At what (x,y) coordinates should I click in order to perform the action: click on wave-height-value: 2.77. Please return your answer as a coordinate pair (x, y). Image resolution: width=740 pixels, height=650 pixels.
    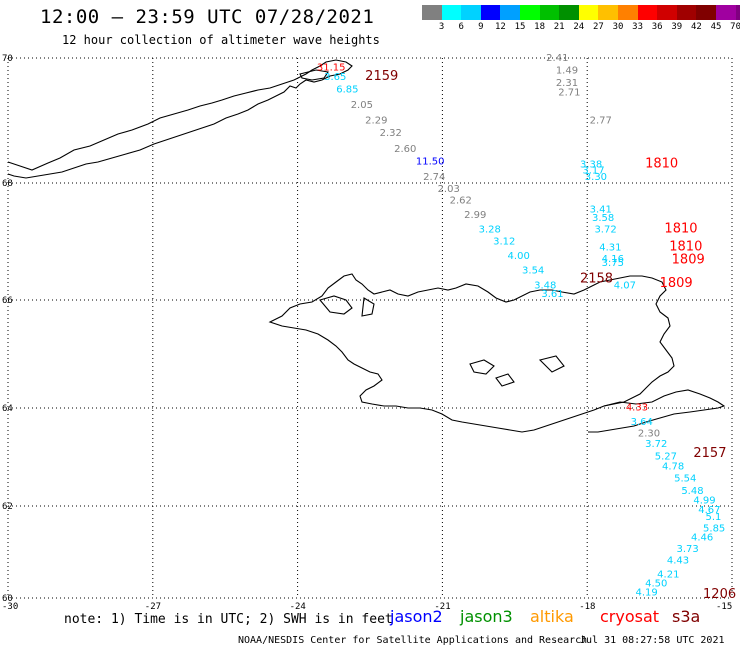
    Looking at the image, I should click on (601, 121).